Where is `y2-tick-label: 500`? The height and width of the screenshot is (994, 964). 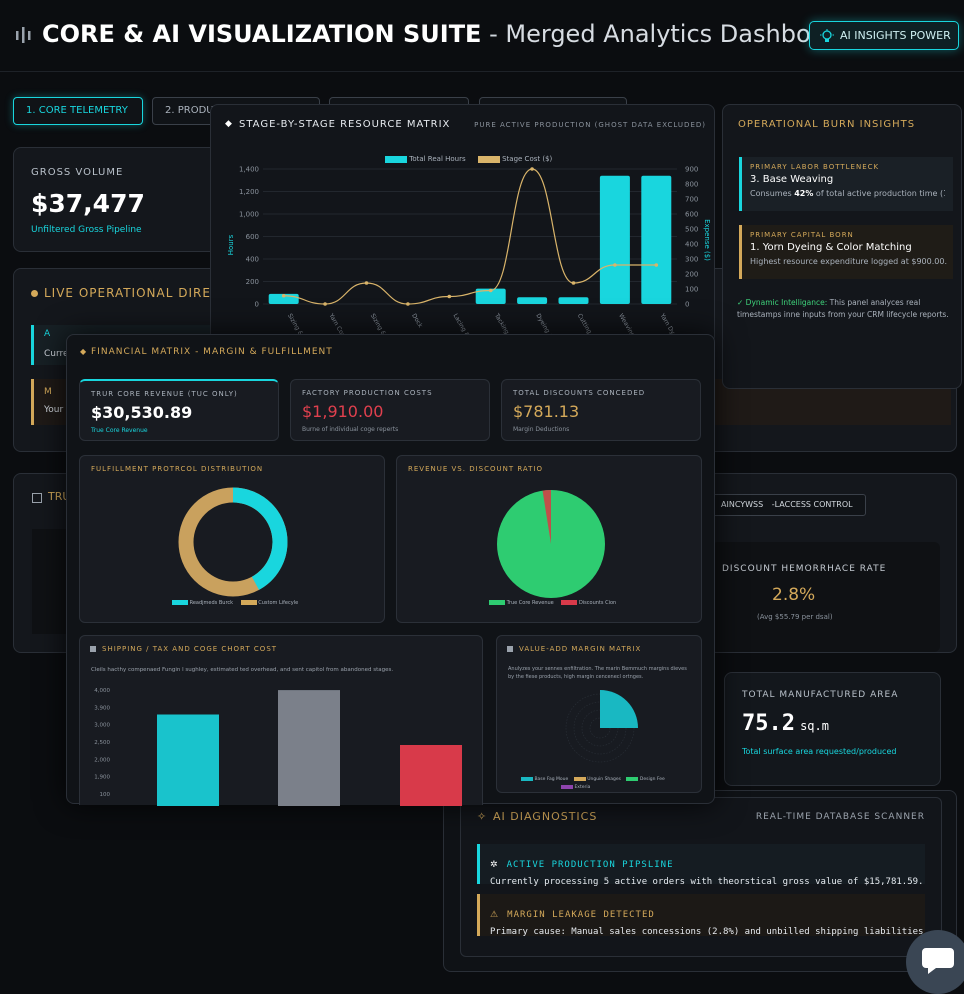
y2-tick-label: 500 is located at coordinates (691, 230).